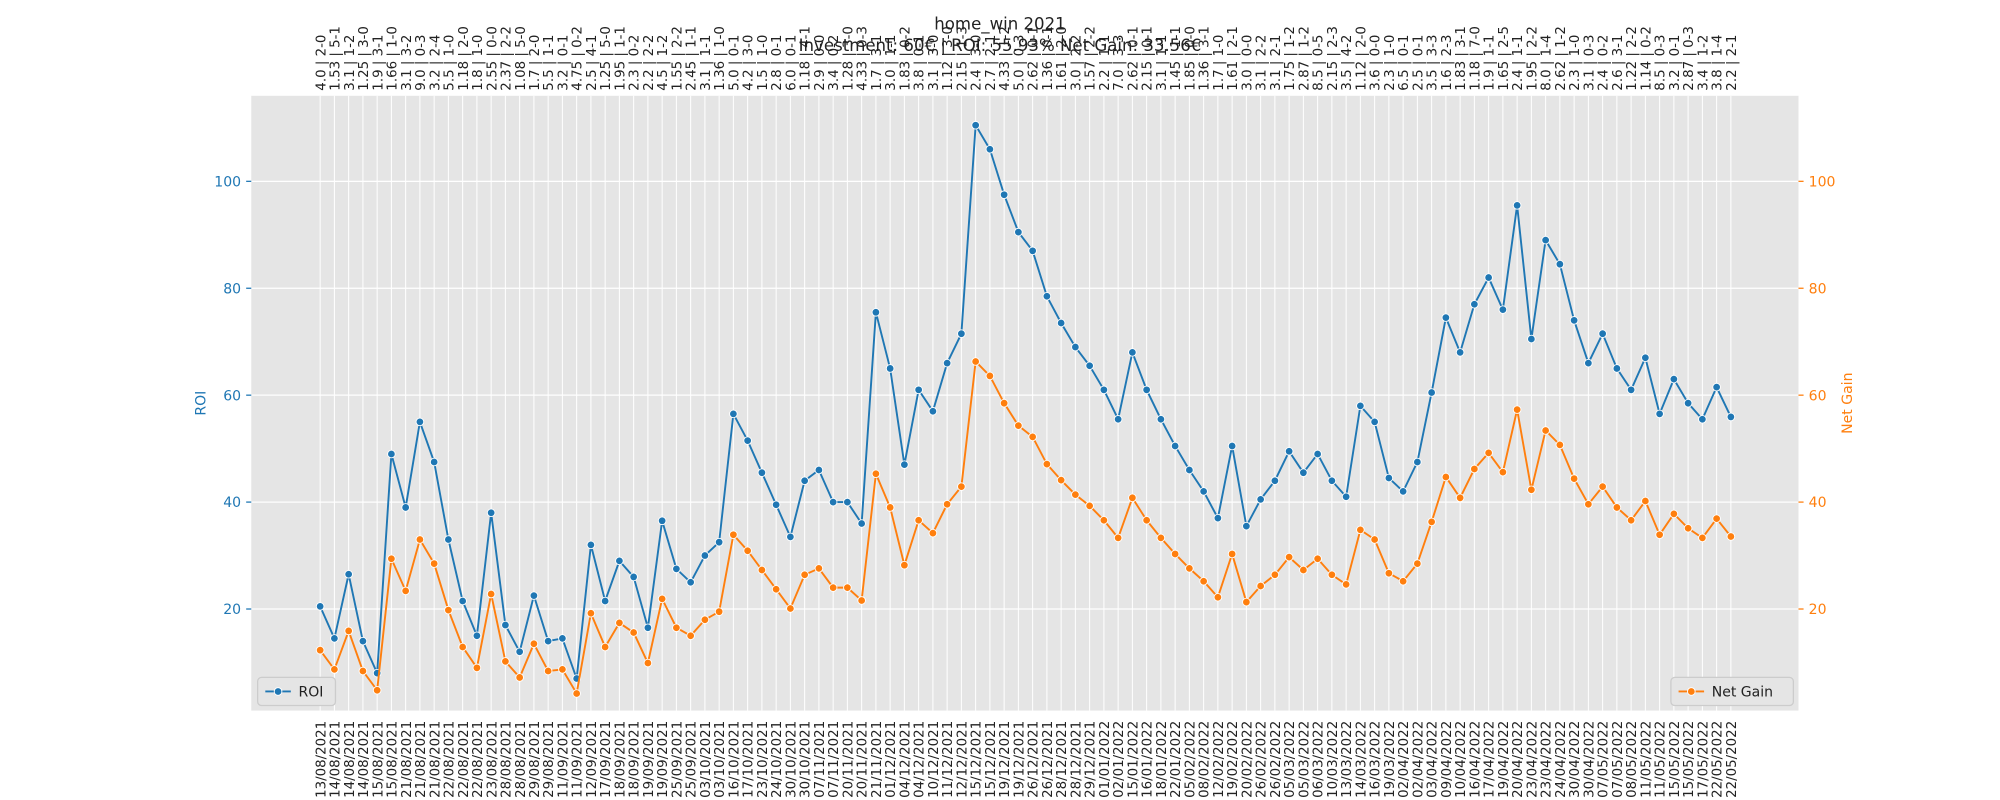 The width and height of the screenshot is (2000, 800). What do you see at coordinates (1176, 759) in the screenshot?
I see `x-tick-label: 22/01/2022` at bounding box center [1176, 759].